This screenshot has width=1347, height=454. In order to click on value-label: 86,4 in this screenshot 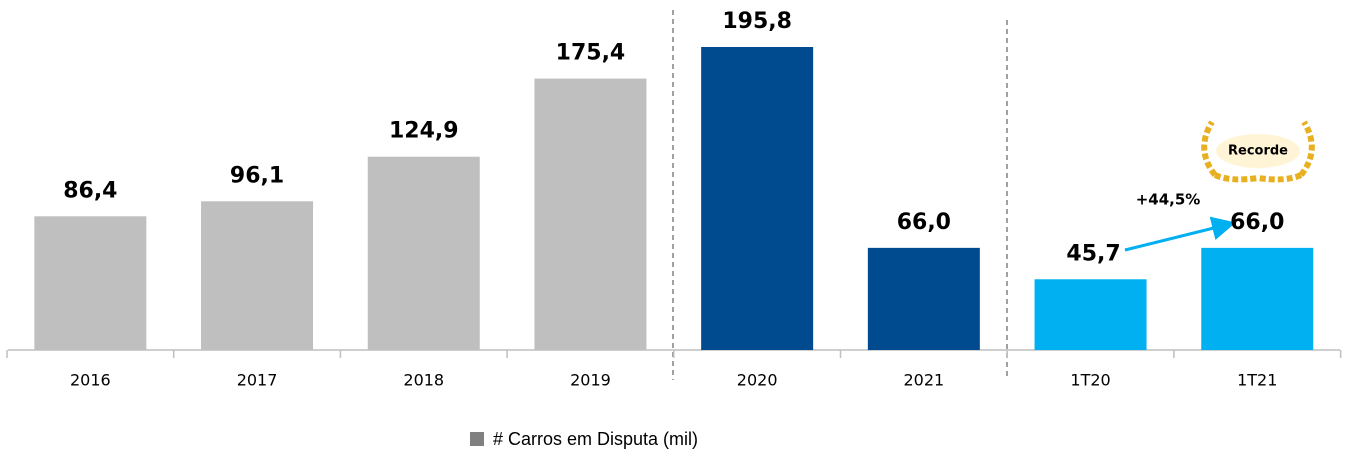, I will do `click(90, 190)`.